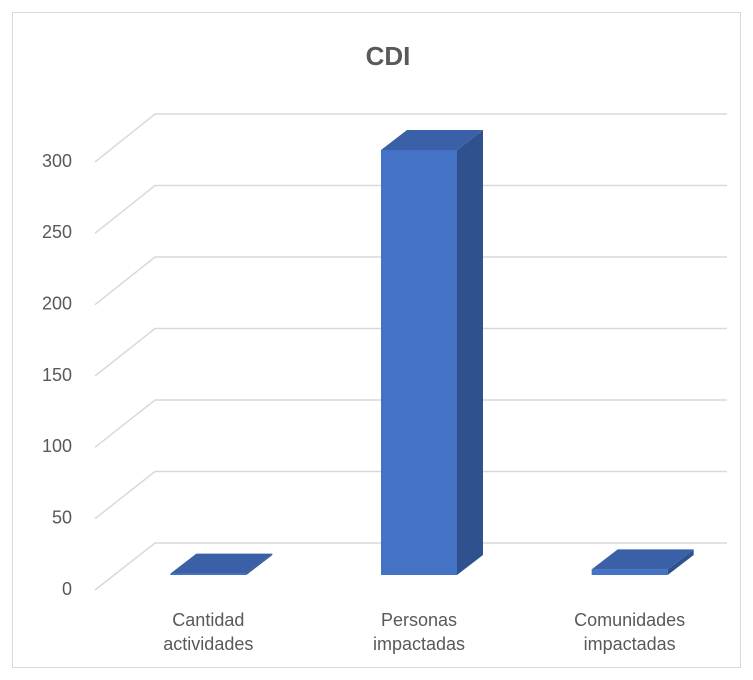  What do you see at coordinates (57, 161) in the screenshot?
I see `y-tick-label: 300` at bounding box center [57, 161].